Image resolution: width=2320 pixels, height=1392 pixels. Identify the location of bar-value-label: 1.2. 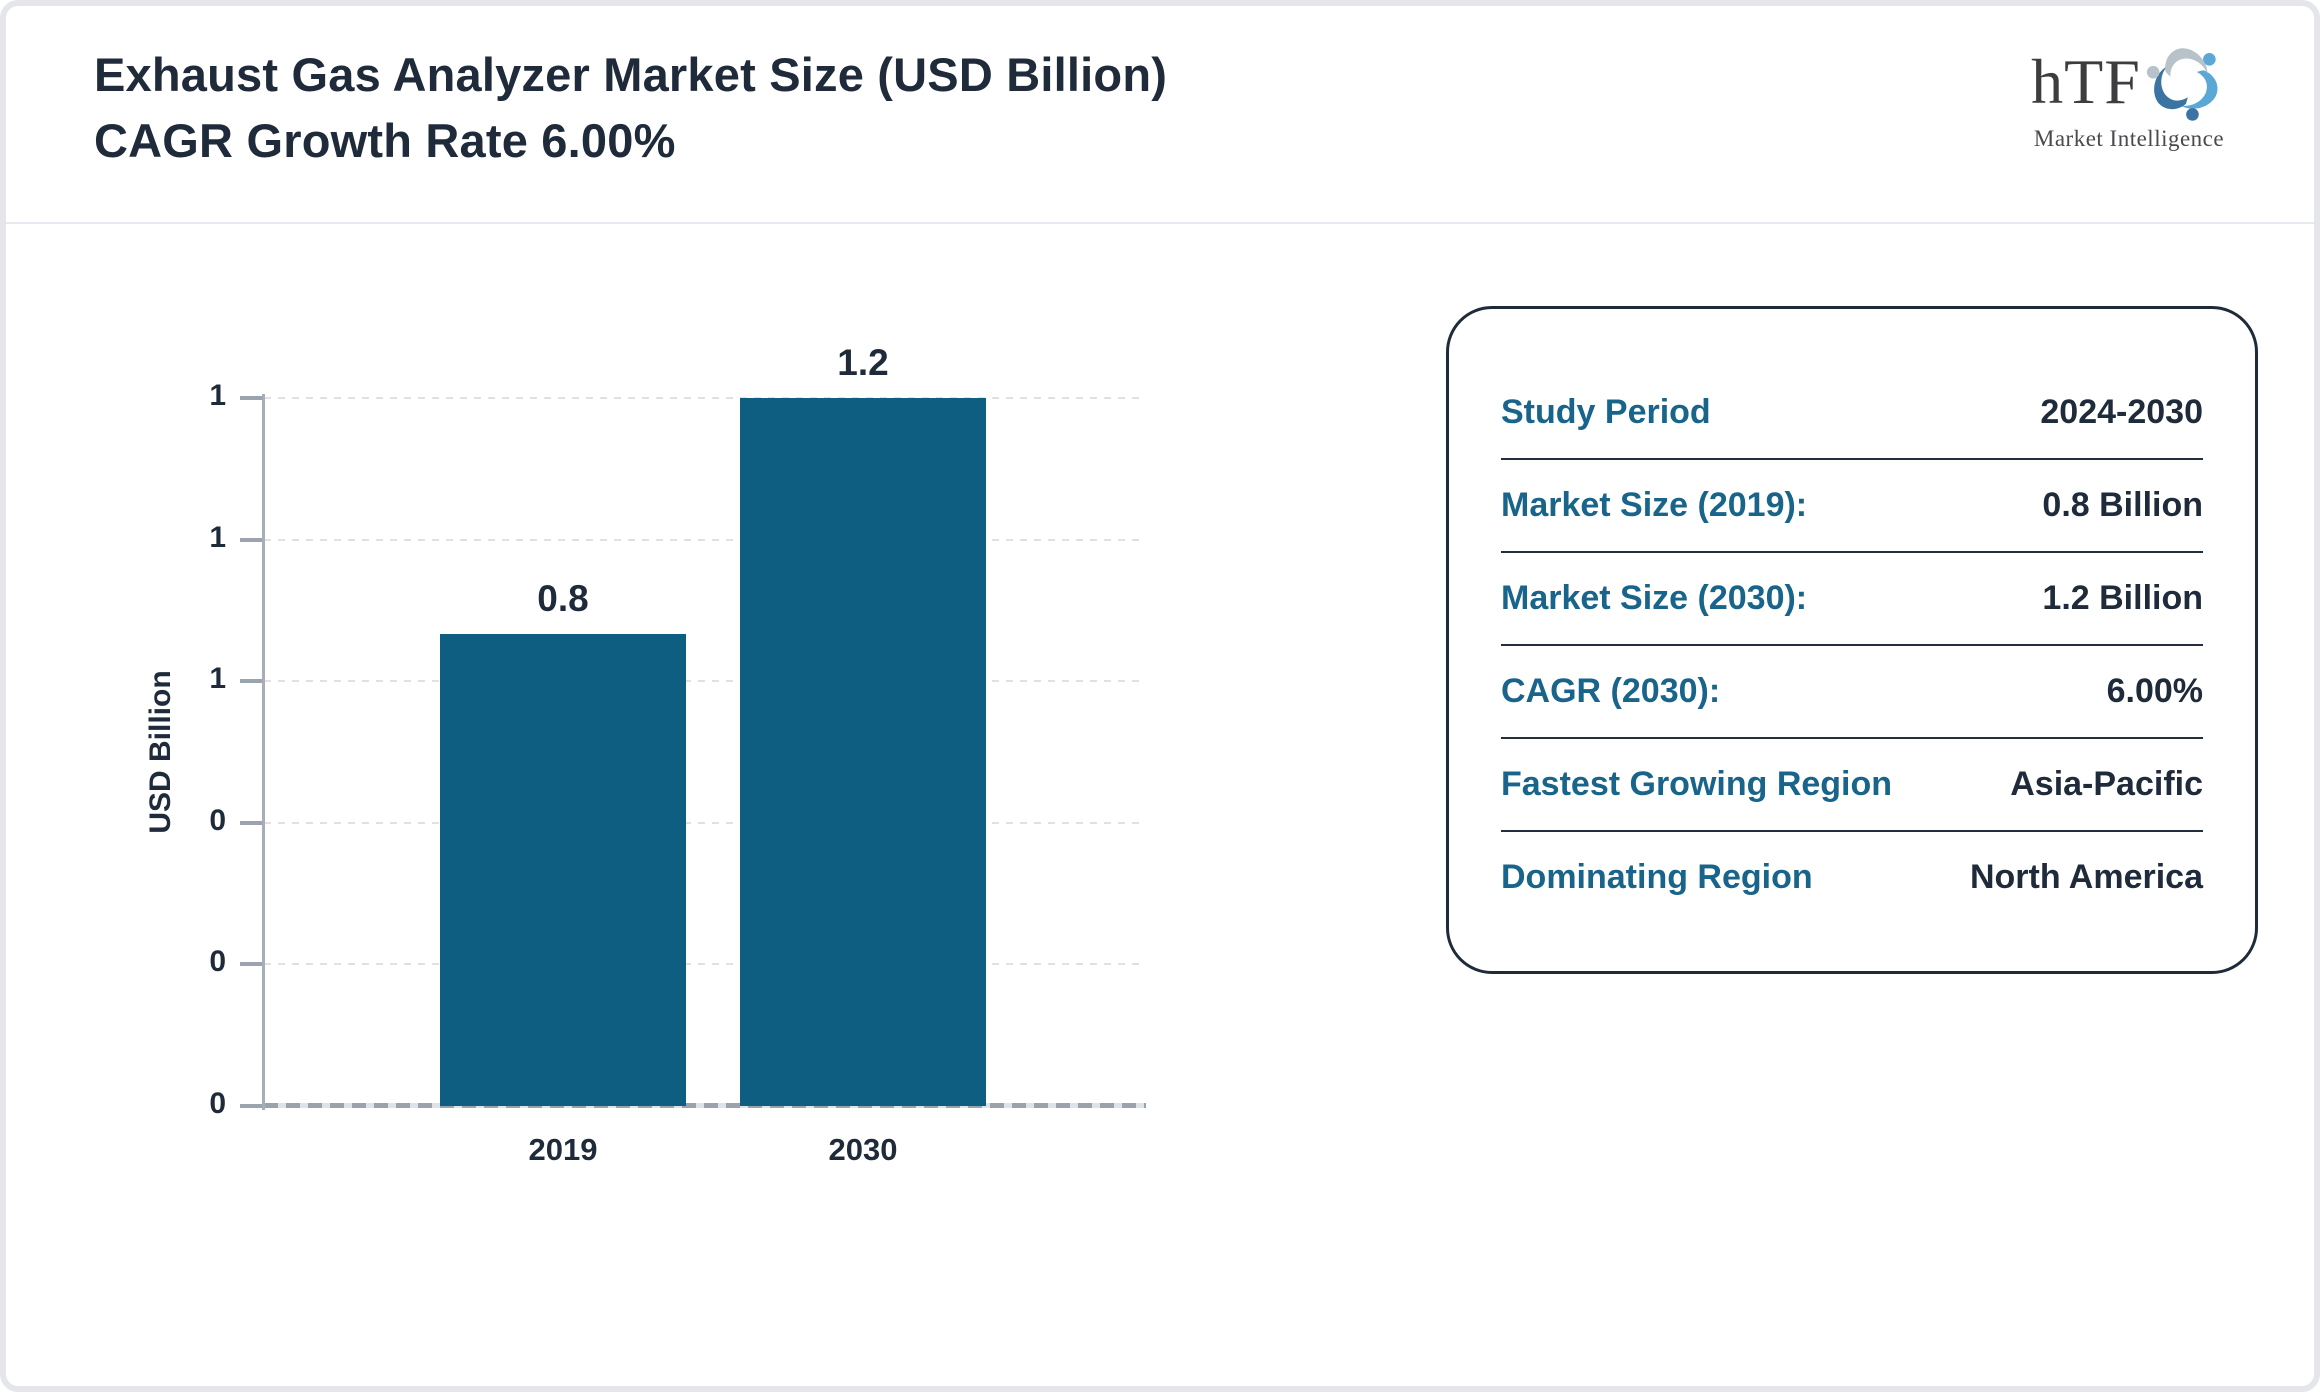
(863, 362).